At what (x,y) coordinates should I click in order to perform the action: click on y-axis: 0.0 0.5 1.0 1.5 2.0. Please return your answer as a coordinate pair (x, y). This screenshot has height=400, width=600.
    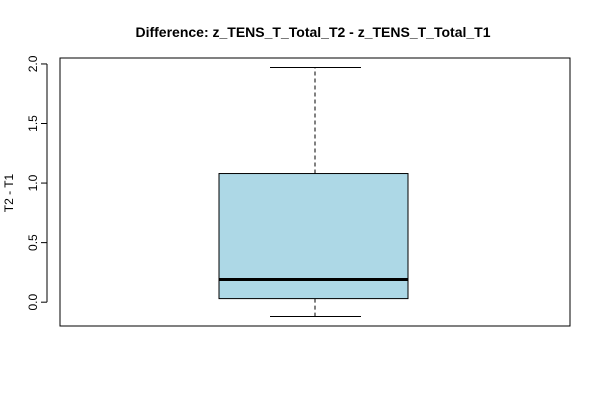
    Looking at the image, I should click on (37, 183).